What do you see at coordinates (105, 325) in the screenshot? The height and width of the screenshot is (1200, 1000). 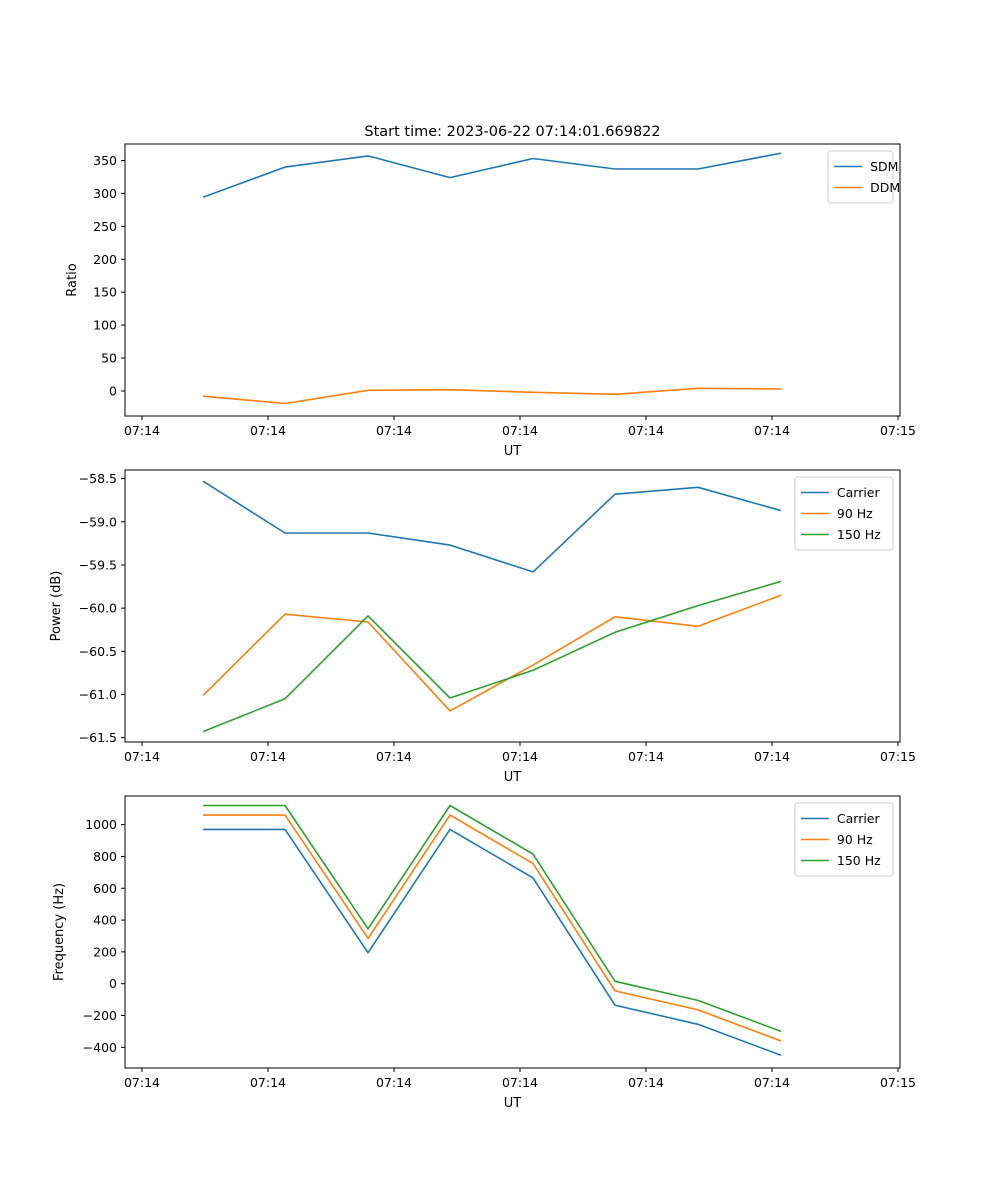 I see `y-tick-label: 100` at bounding box center [105, 325].